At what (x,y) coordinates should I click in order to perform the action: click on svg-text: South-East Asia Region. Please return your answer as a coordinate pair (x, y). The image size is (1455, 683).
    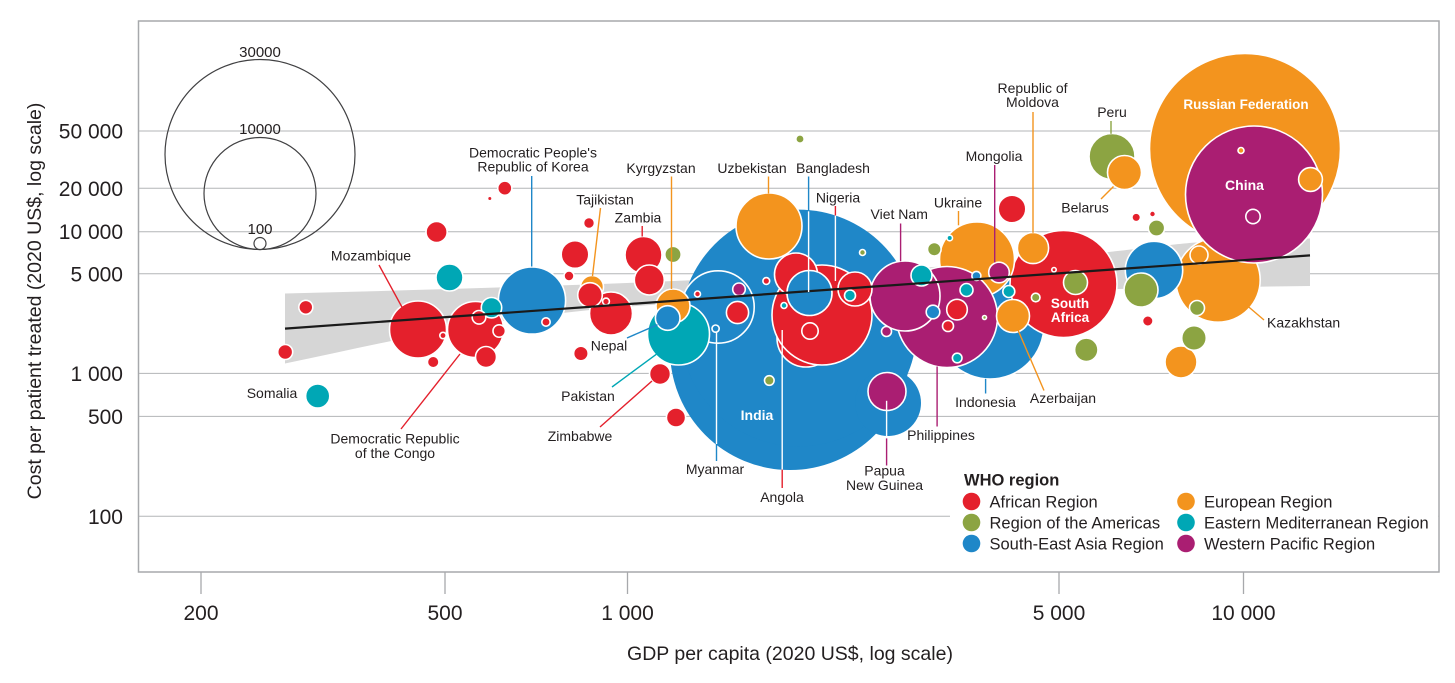
    Looking at the image, I should click on (1077, 545).